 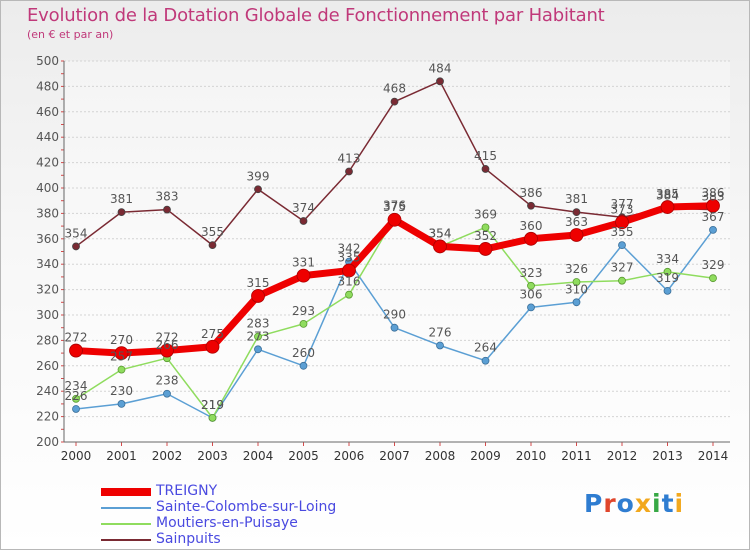 I want to click on value-label-treigny-2002: 272, so click(x=167, y=338).